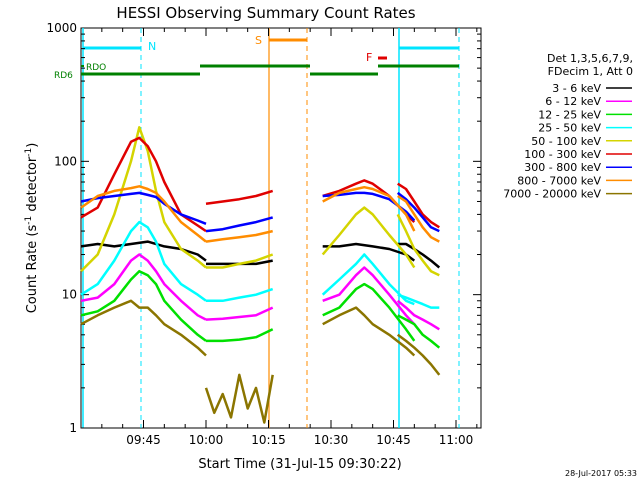 This screenshot has height=480, width=640. What do you see at coordinates (260, 184) in the screenshot?
I see `series-100_300keV` at bounding box center [260, 184].